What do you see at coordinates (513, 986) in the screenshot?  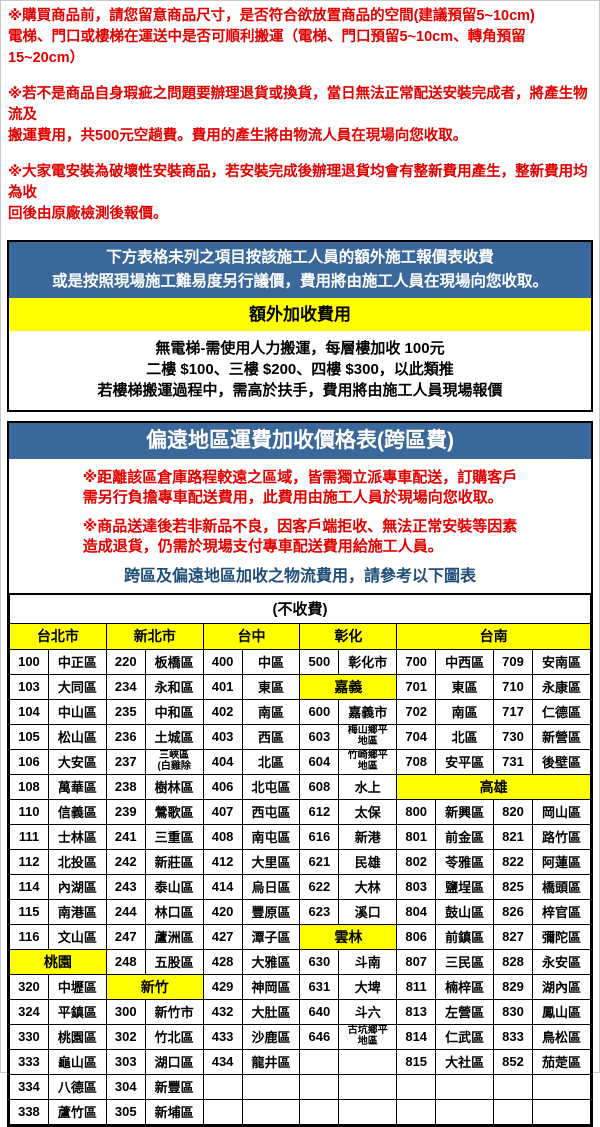 I see `region-code-cell: 829` at bounding box center [513, 986].